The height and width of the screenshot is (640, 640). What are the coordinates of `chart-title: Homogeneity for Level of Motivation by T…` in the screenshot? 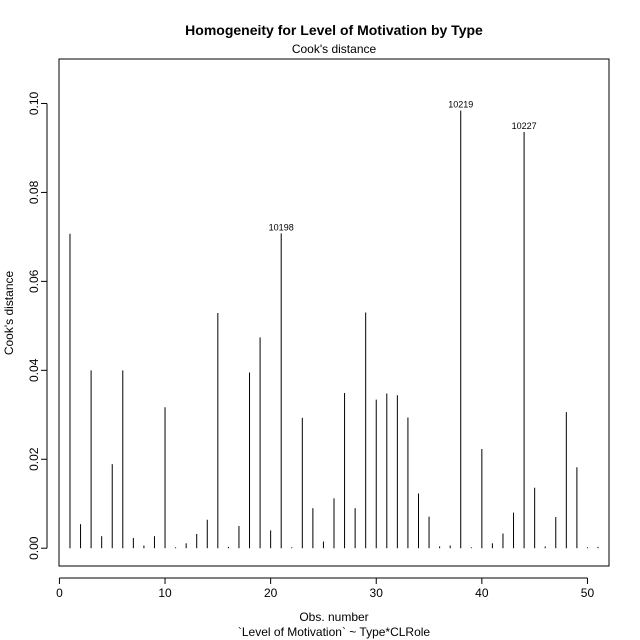 It's located at (334, 30).